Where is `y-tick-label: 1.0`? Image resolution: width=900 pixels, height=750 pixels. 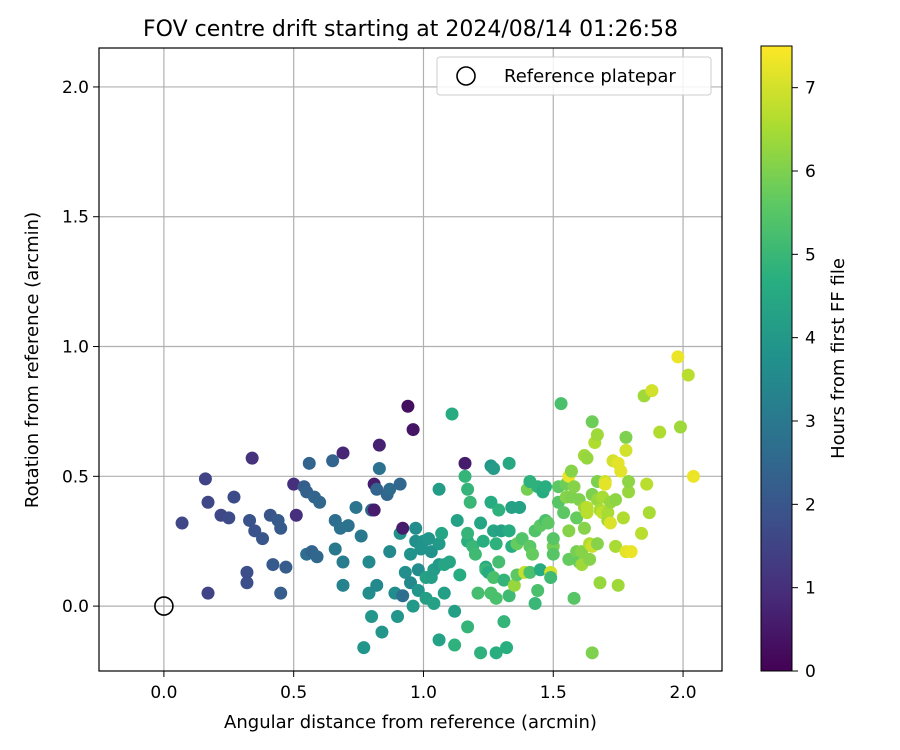
y-tick-label: 1.0 is located at coordinates (75, 348).